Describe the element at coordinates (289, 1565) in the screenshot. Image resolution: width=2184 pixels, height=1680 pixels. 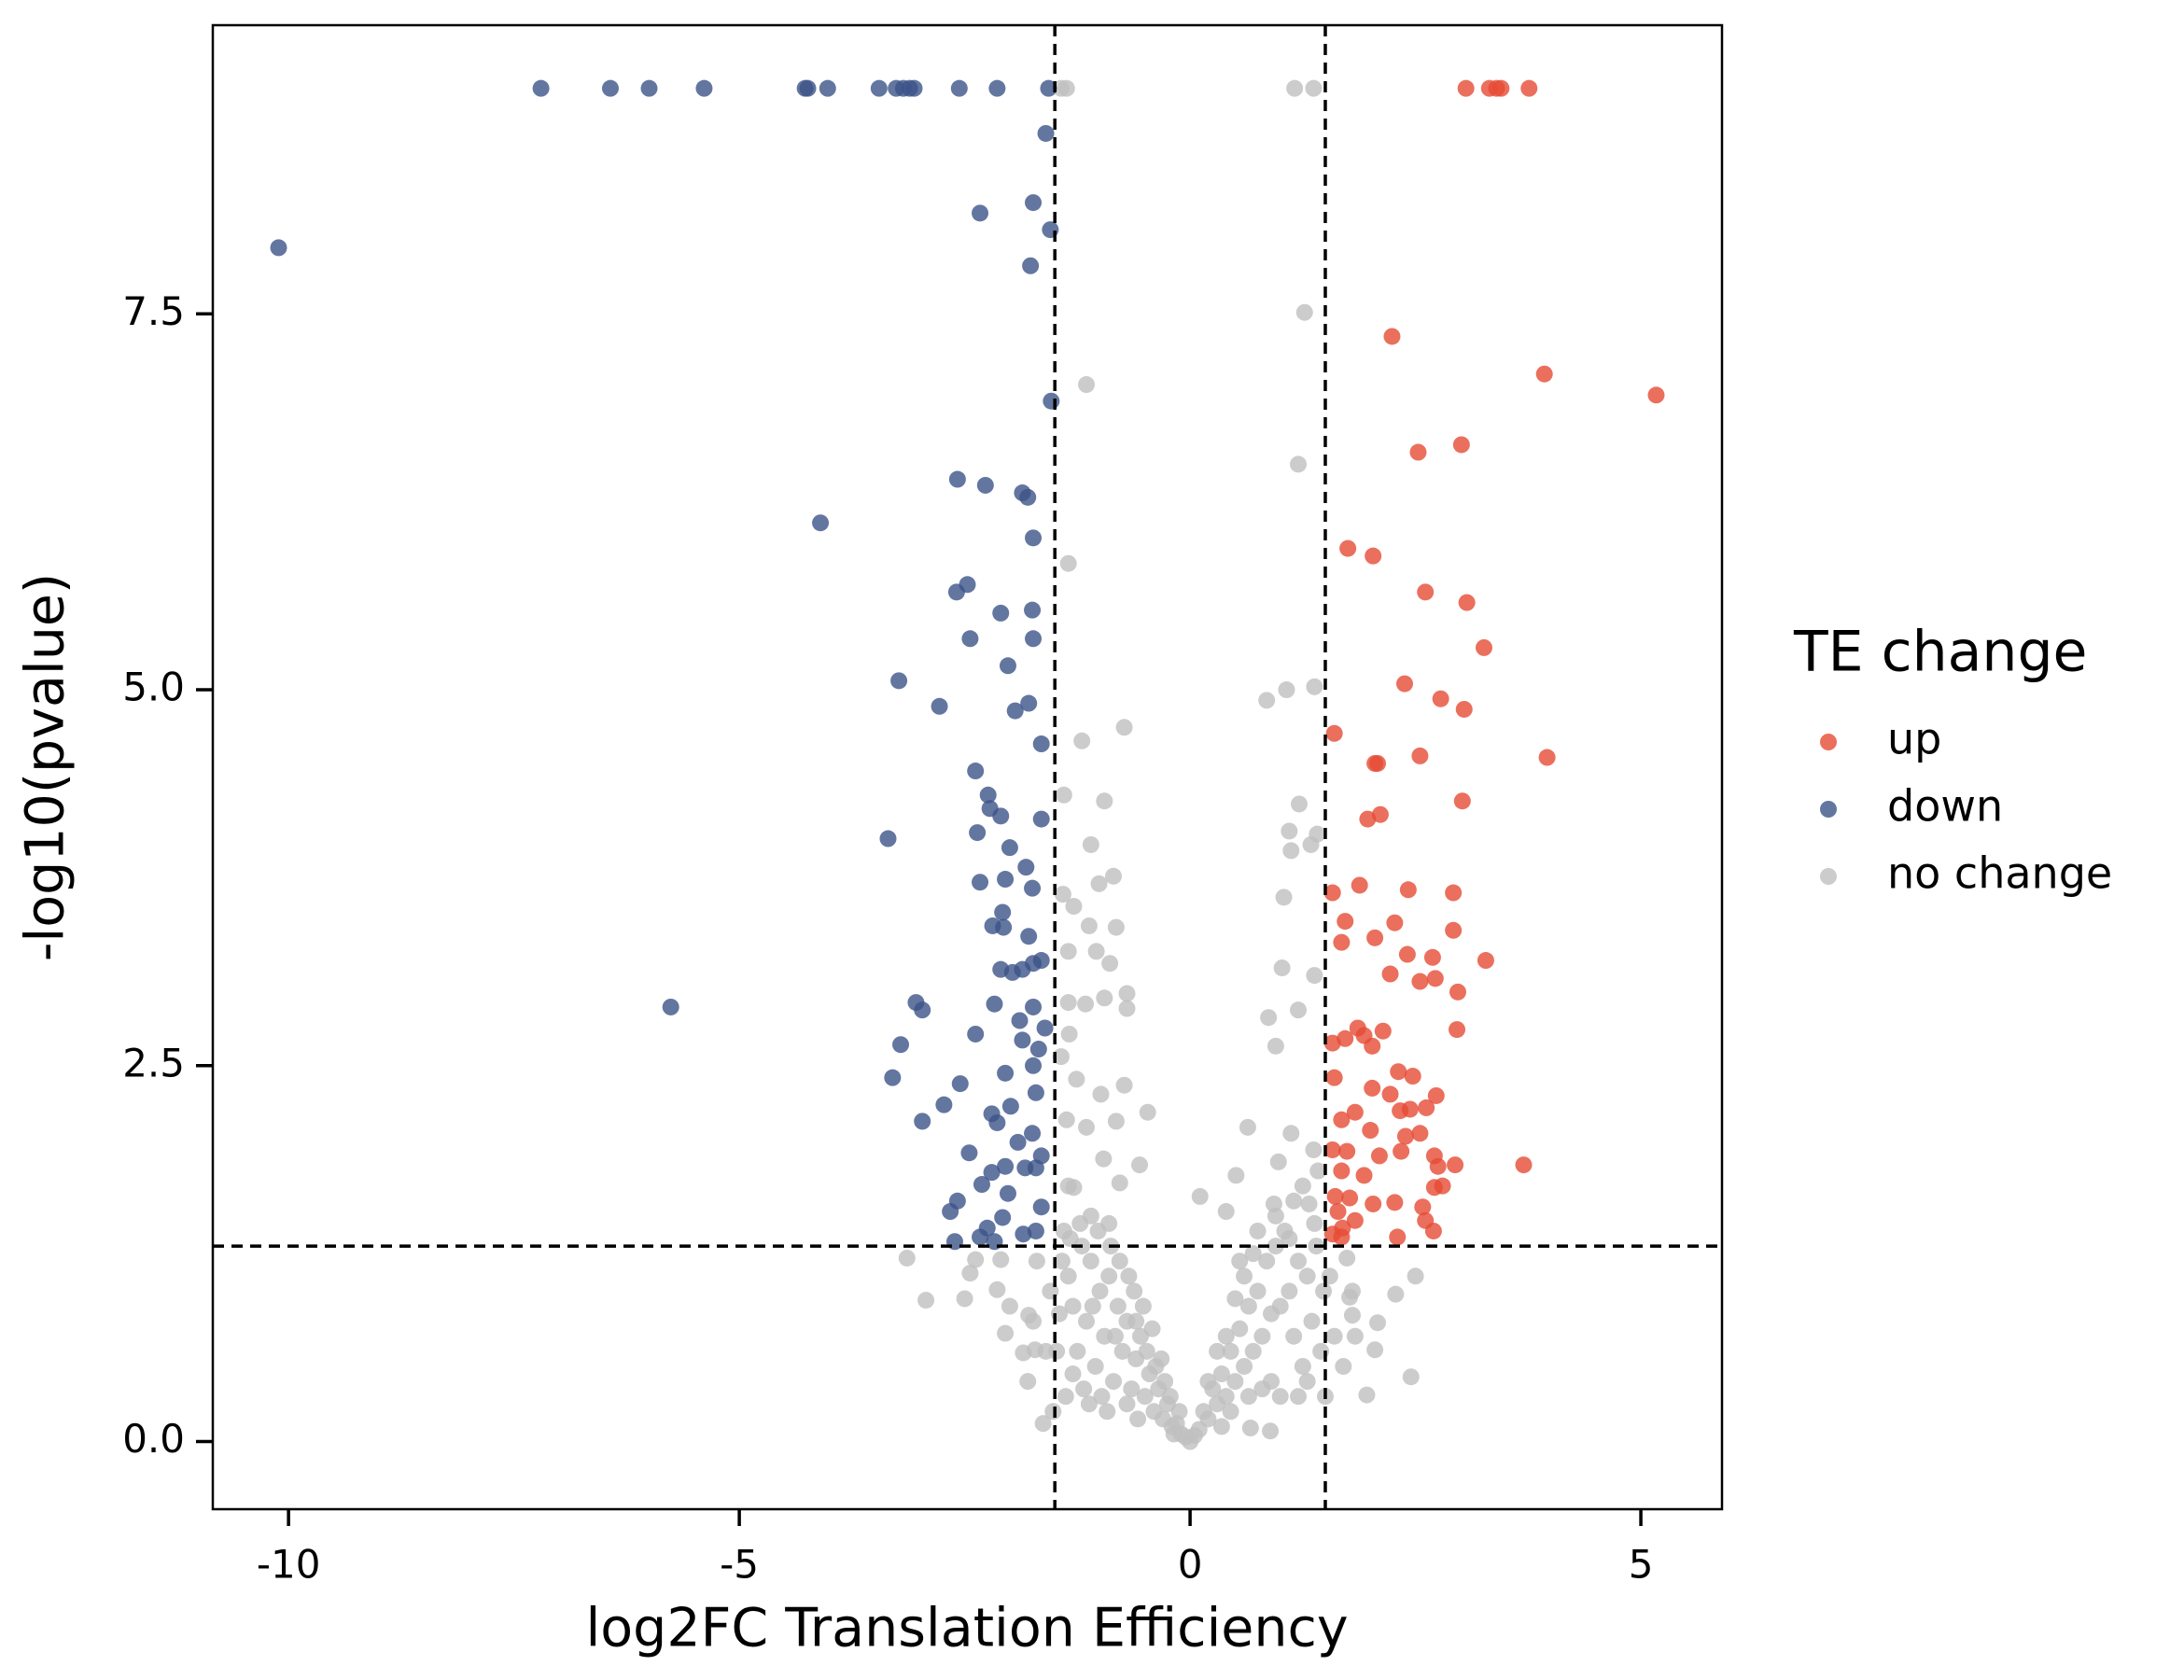
I see `x-tick-label: -10` at that location.